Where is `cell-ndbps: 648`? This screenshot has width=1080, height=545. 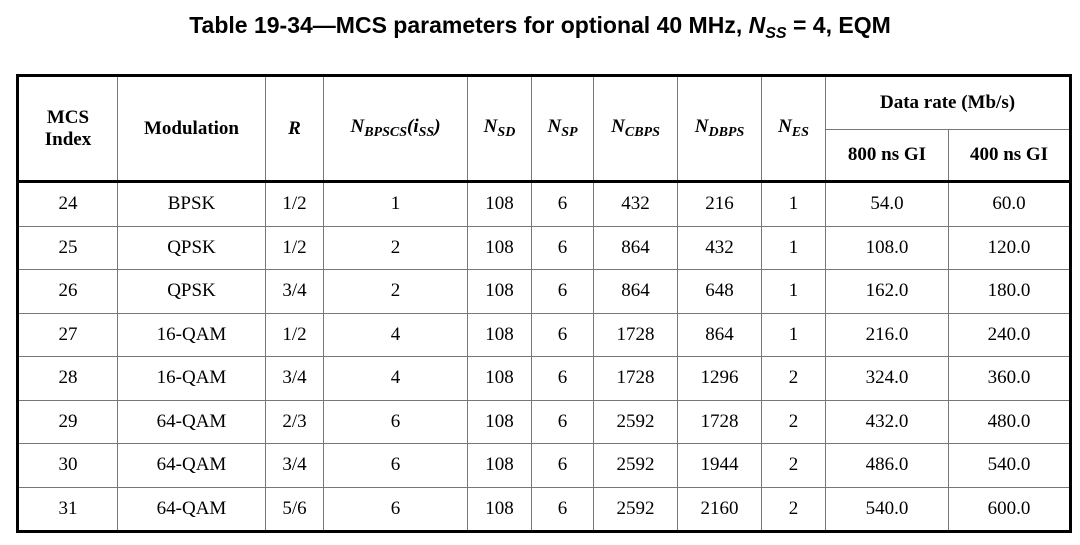 cell-ndbps: 648 is located at coordinates (719, 291).